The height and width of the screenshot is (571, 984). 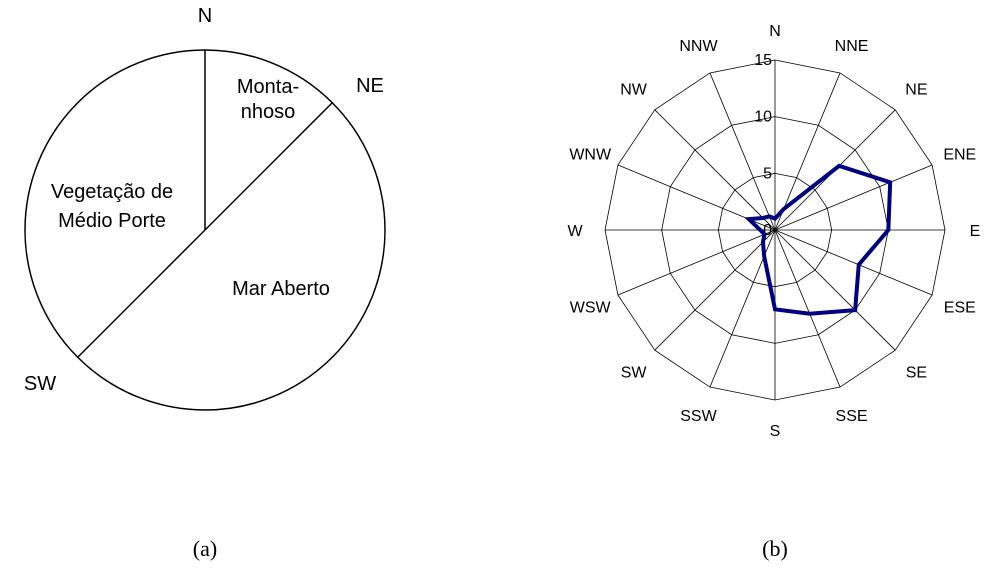 I want to click on pie-direction-label-sw: SW, so click(x=40, y=384).